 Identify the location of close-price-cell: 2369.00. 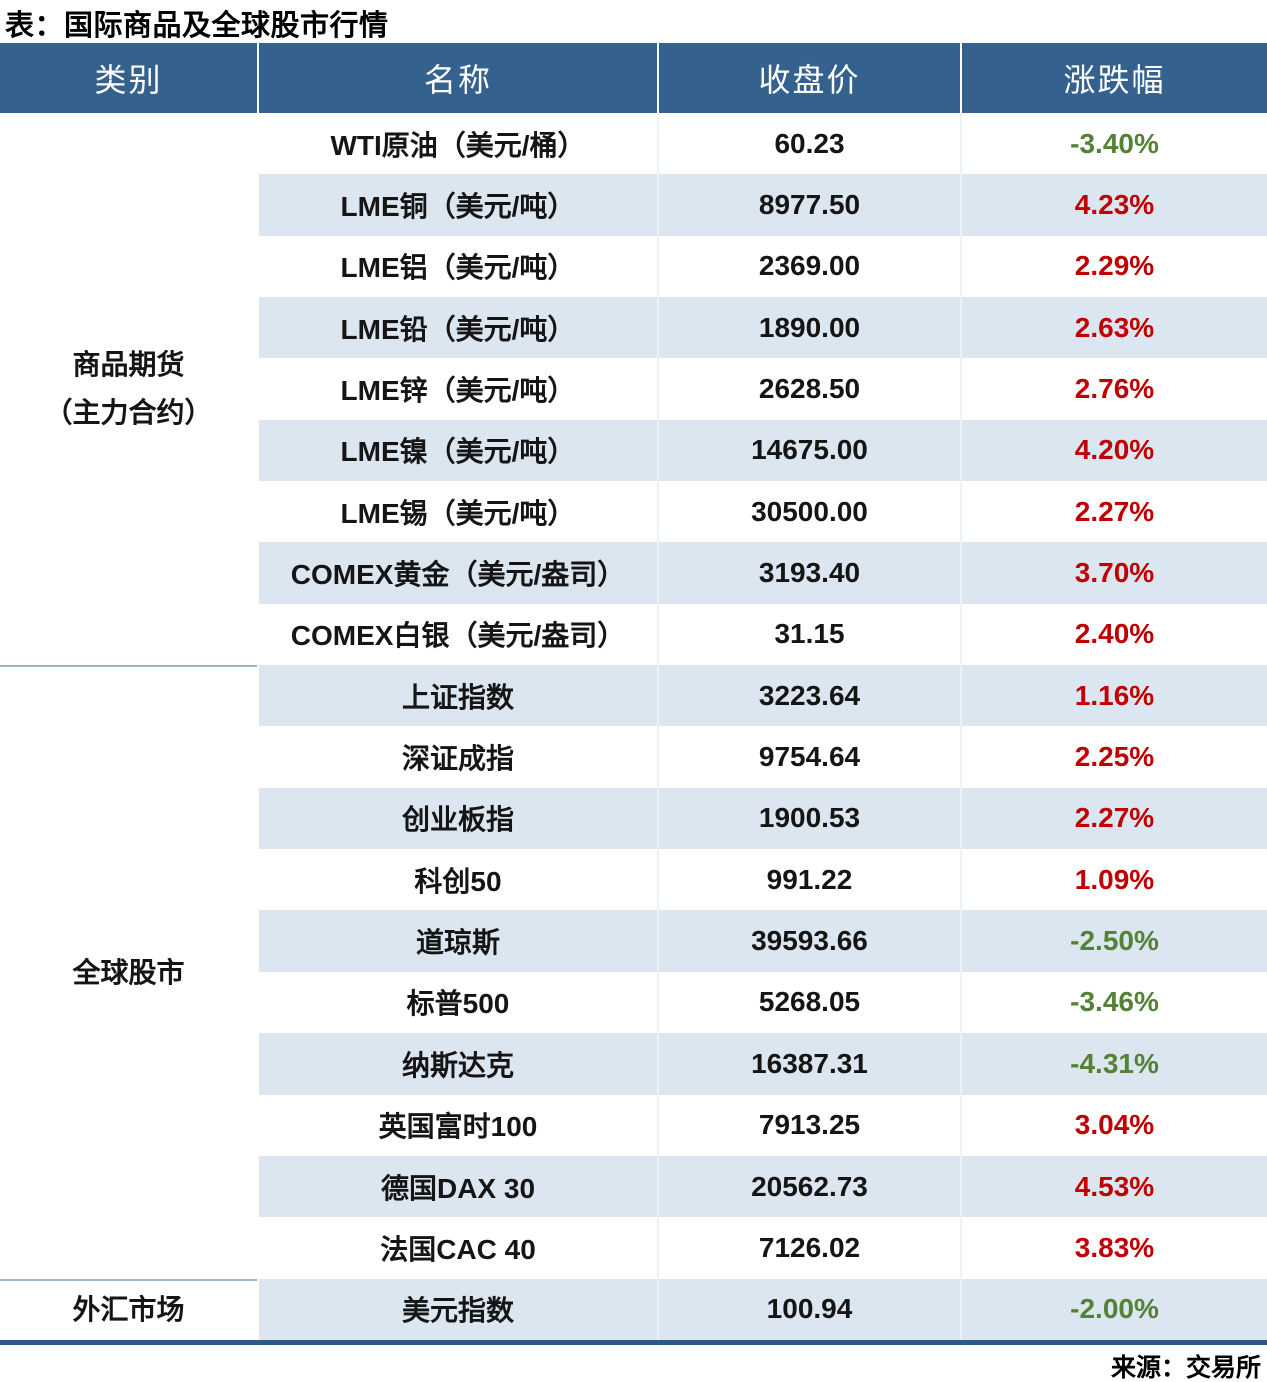
(808, 266).